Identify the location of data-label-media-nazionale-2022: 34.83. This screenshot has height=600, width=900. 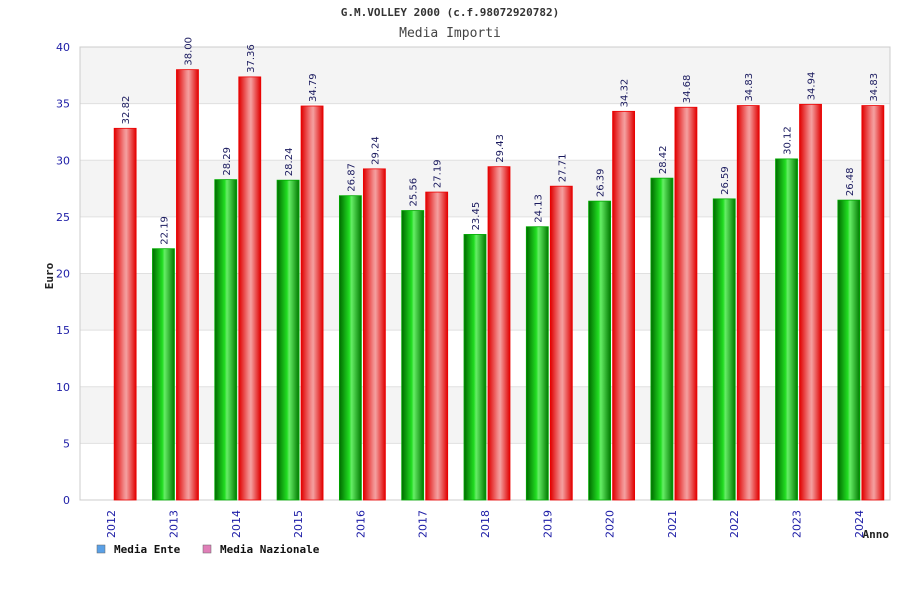
(749, 87).